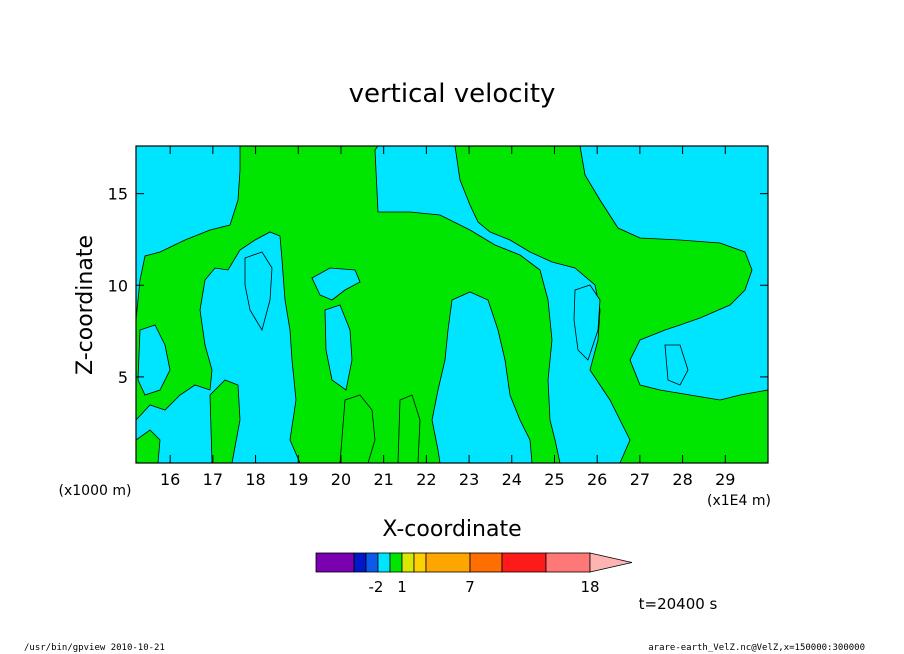 The image size is (904, 654). Describe the element at coordinates (452, 94) in the screenshot. I see `chart-title: vertical velocity` at that location.